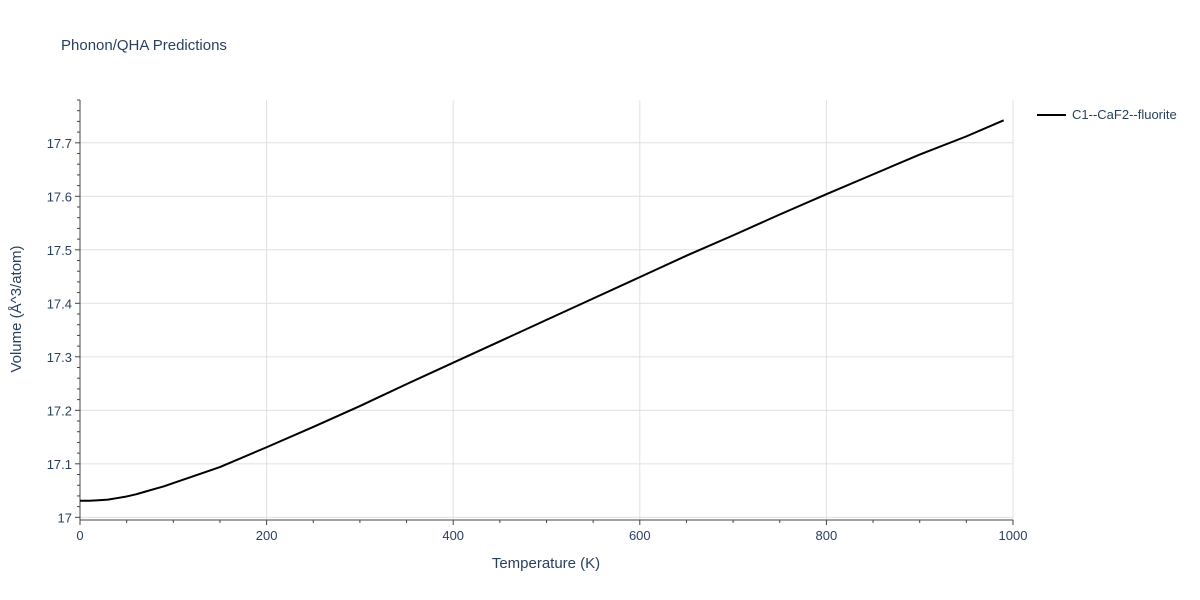 The height and width of the screenshot is (600, 1200). Describe the element at coordinates (59, 303) in the screenshot. I see `y-tick-label: 17.4` at that location.